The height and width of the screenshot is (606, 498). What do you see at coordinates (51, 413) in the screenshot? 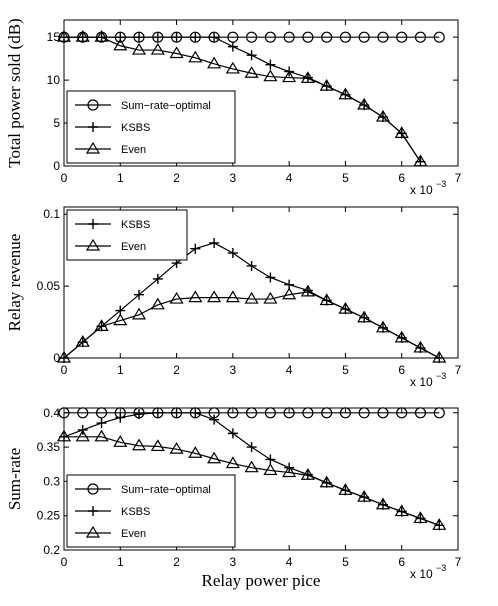
I see `y-tick-label: 0.4` at bounding box center [51, 413].